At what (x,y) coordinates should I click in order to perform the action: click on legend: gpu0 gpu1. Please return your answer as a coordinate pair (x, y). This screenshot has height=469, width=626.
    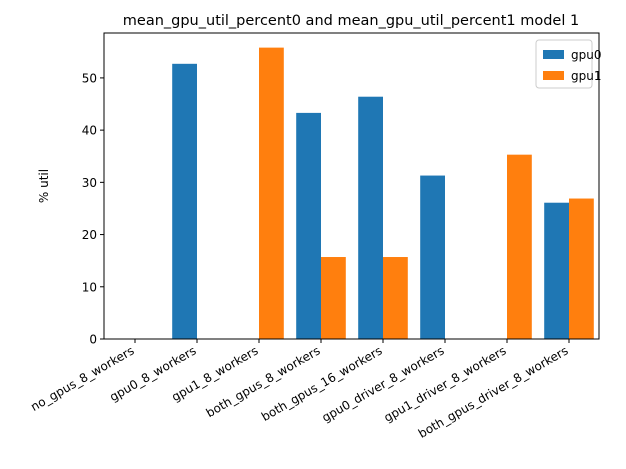
    Looking at the image, I should click on (568, 64).